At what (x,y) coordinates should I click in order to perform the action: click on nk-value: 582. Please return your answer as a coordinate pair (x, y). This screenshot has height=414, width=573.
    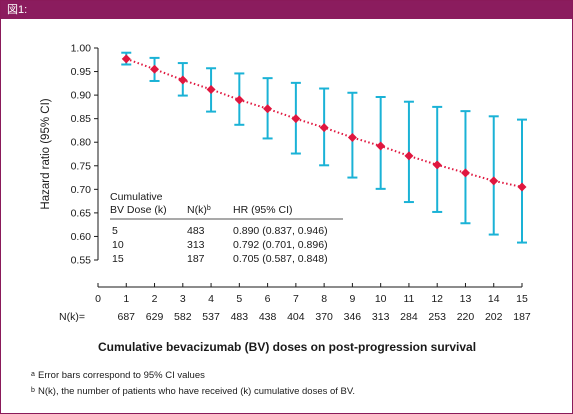
    Looking at the image, I should click on (183, 317).